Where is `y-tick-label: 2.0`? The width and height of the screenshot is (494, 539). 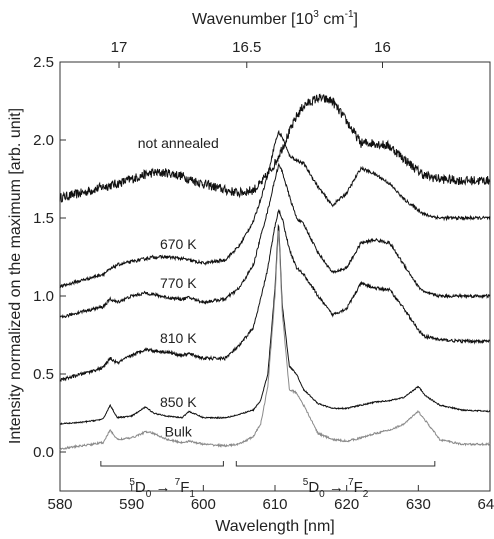
y-tick-label: 2.0 is located at coordinates (43, 140).